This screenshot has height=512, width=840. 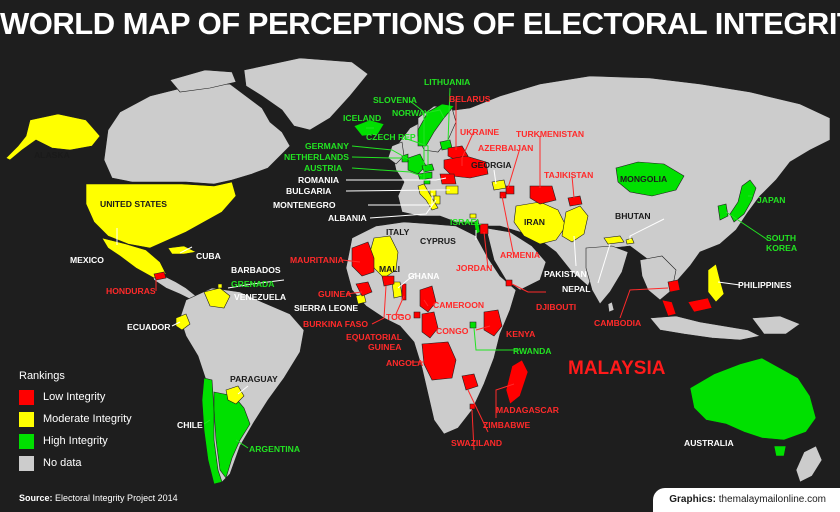 I want to click on label-sierra-leone: SIERRA LEONE, so click(x=326, y=308).